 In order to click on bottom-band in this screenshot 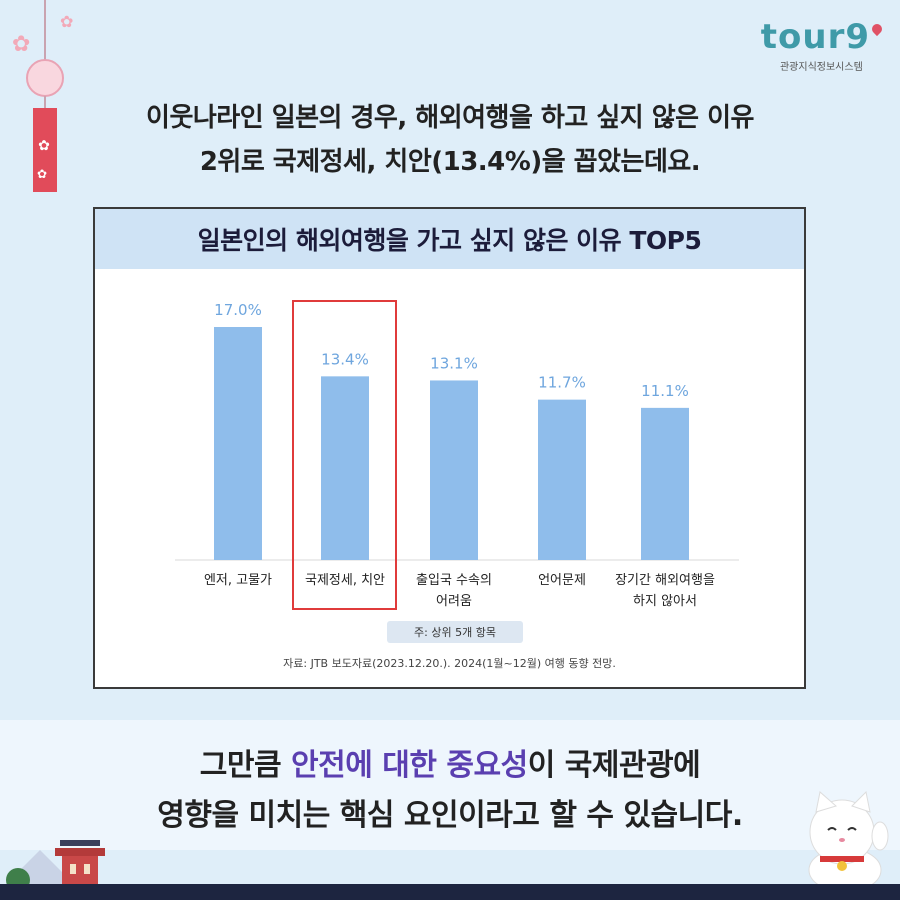, I will do `click(450, 785)`.